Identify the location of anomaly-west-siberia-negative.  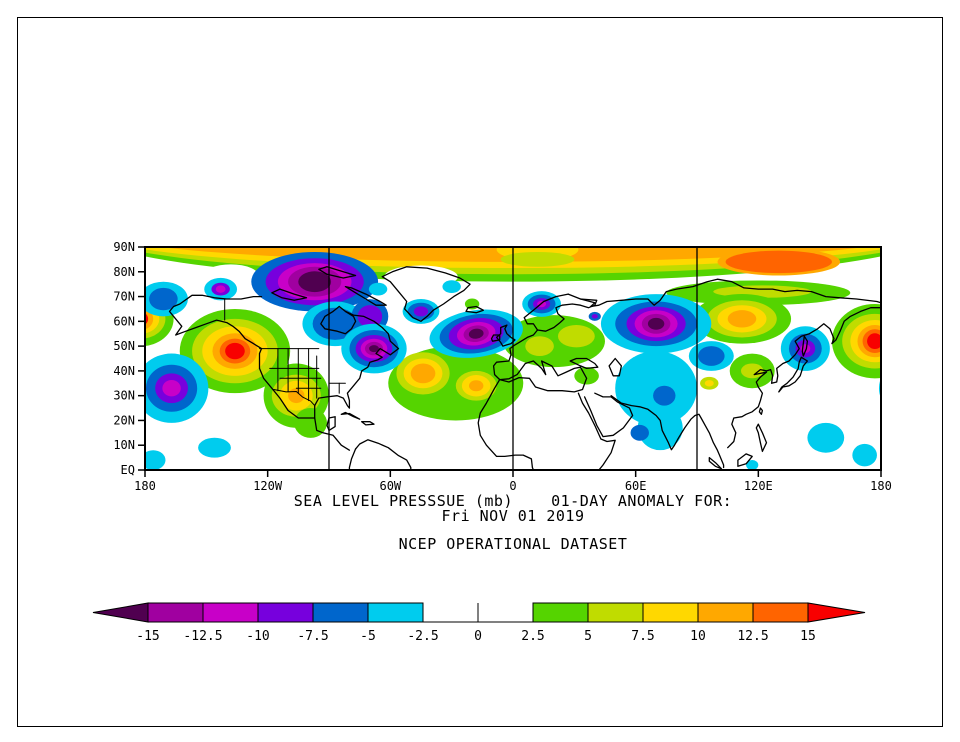
(656, 324).